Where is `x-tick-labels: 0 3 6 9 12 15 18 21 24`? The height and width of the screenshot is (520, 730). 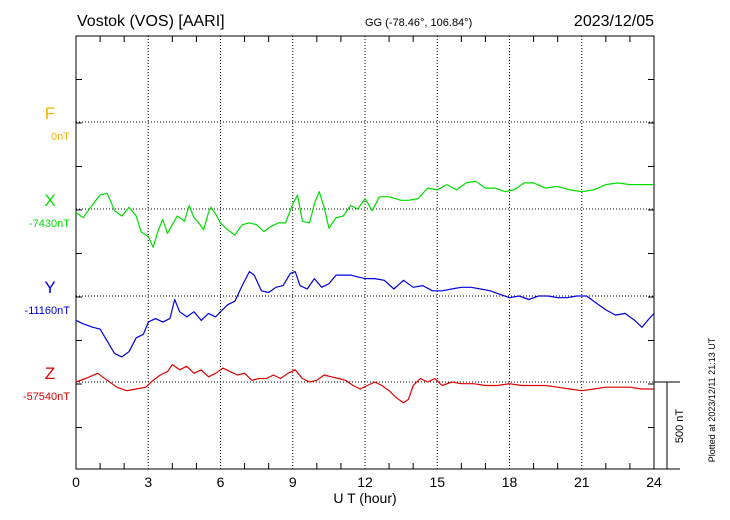 x-tick-labels: 0 3 6 9 12 15 18 21 24 is located at coordinates (367, 482).